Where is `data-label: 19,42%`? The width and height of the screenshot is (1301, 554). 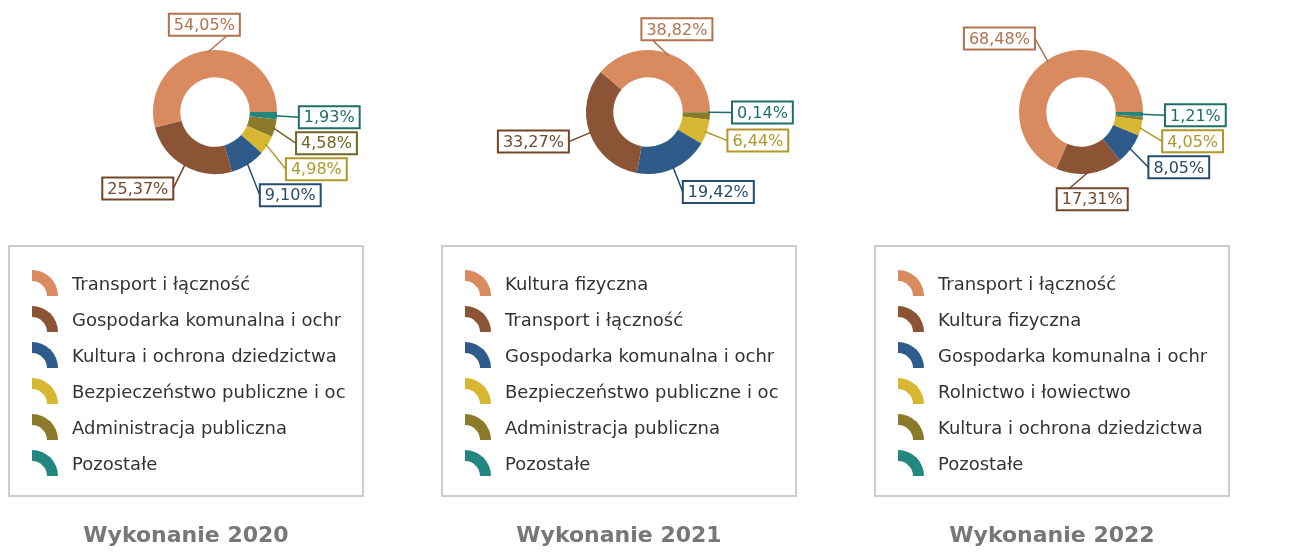
data-label: 19,42% is located at coordinates (718, 192).